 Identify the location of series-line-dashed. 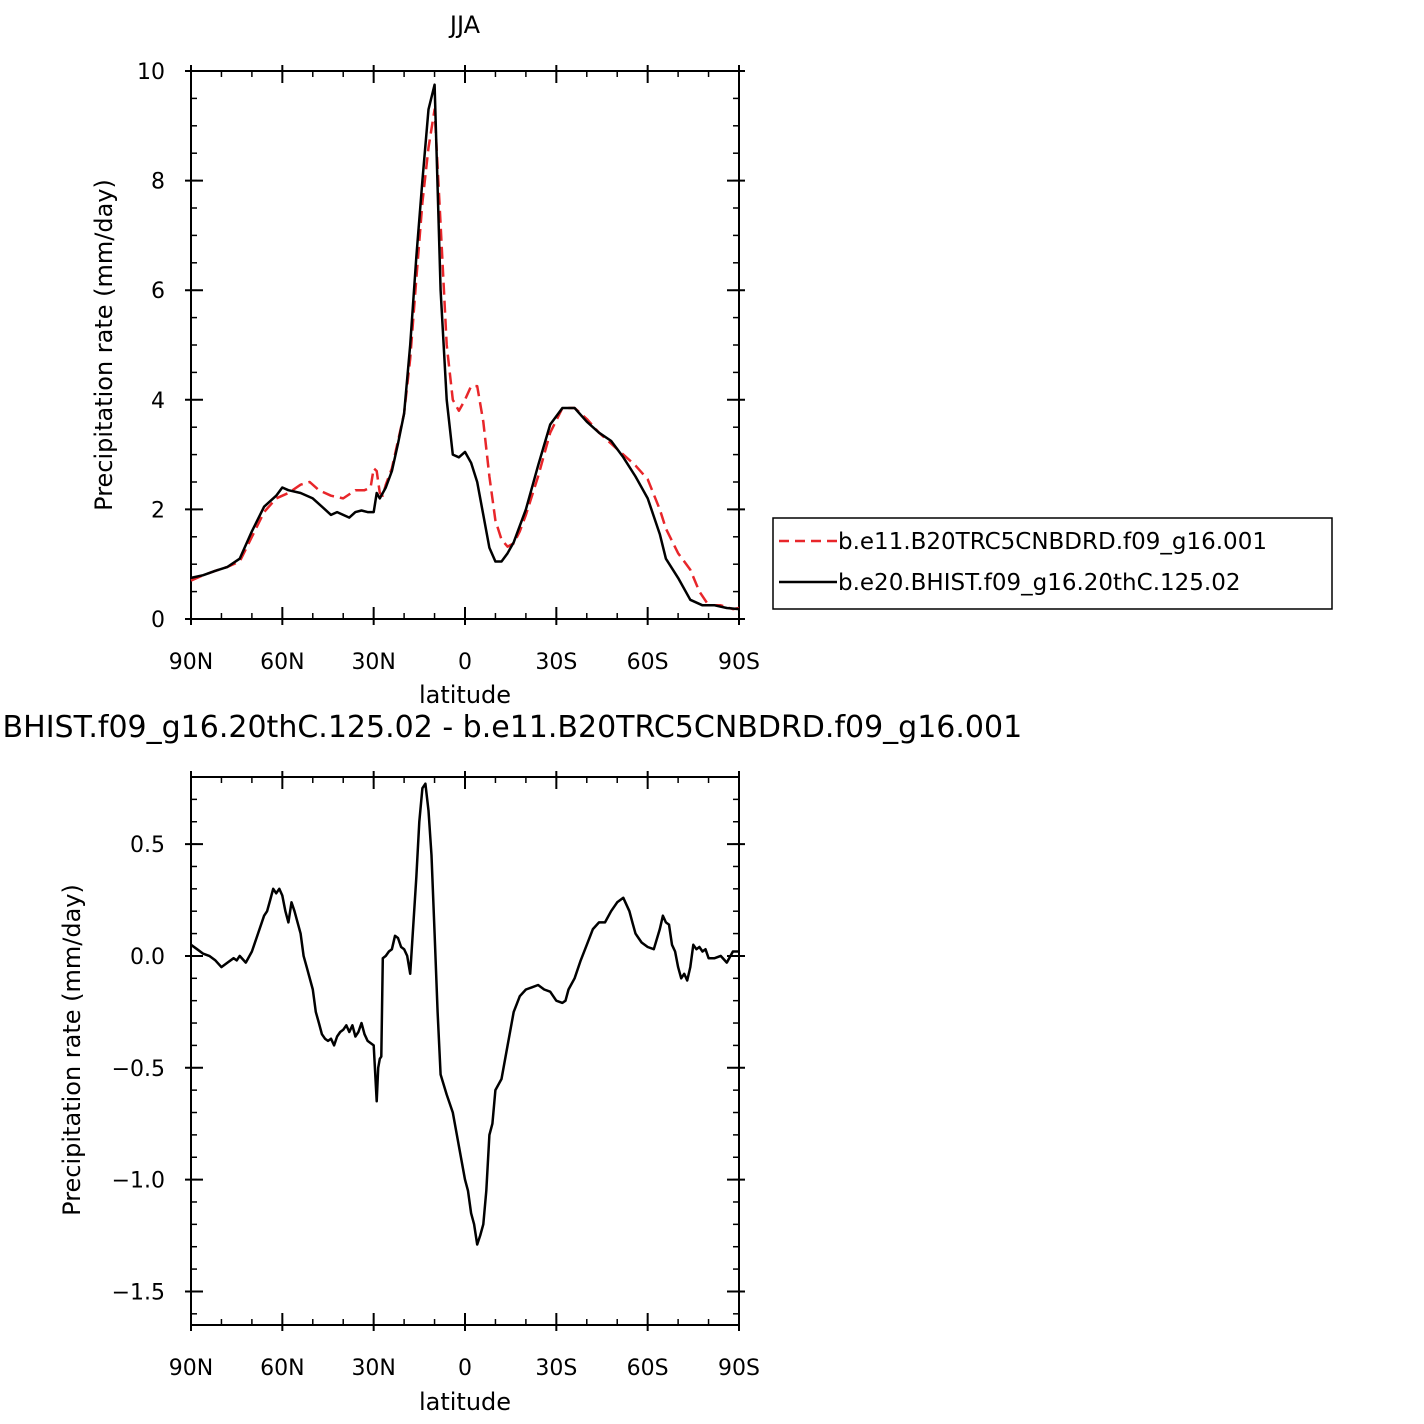
(465, 359).